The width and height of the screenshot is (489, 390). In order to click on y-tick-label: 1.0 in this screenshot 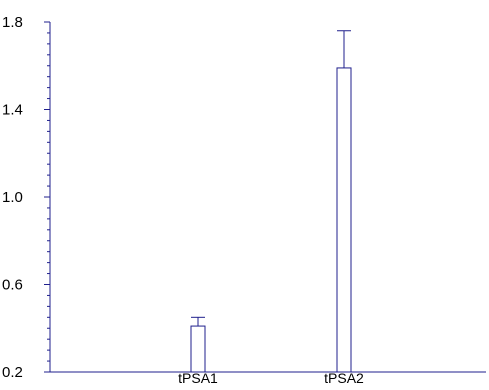, I will do `click(12, 197)`.